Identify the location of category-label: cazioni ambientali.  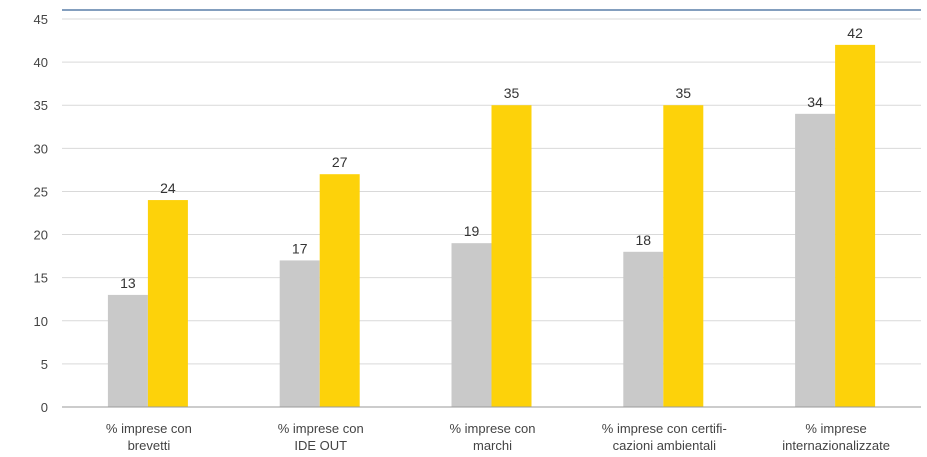
(664, 445).